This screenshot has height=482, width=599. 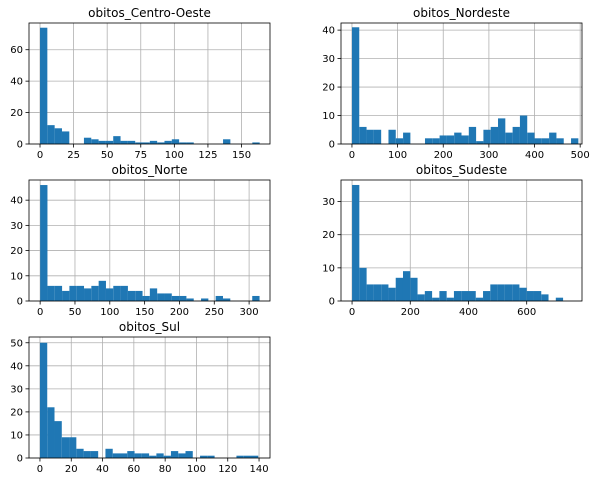 What do you see at coordinates (258, 469) in the screenshot?
I see `x-tick-label: 140` at bounding box center [258, 469].